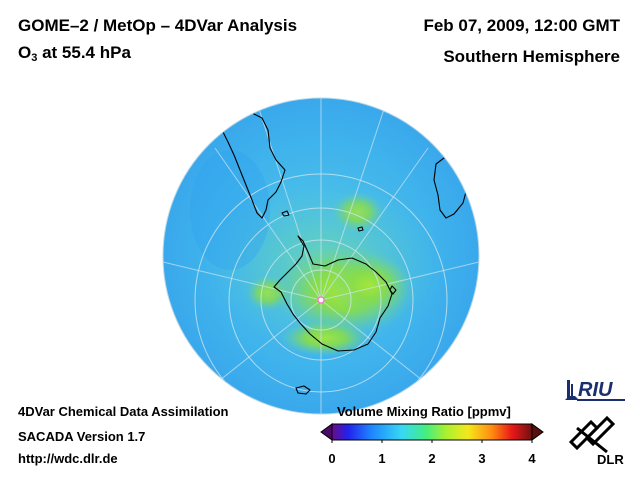  What do you see at coordinates (251, 165) in the screenshot?
I see `south-america-coastline` at bounding box center [251, 165].